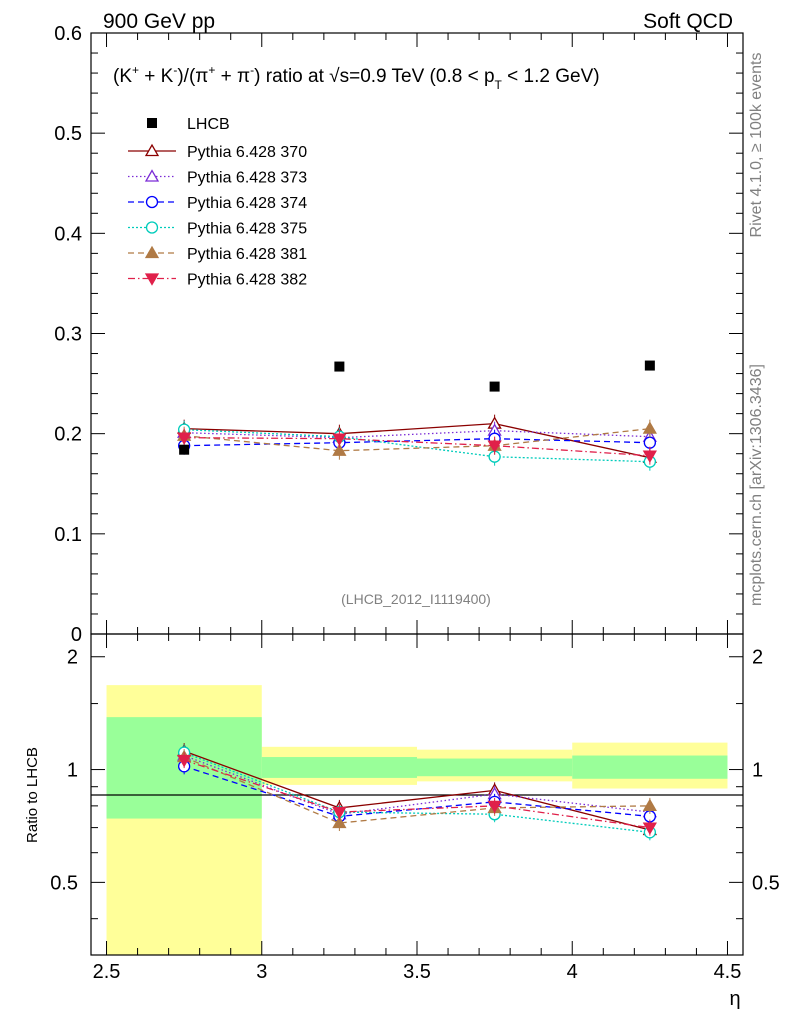  What do you see at coordinates (152, 123) in the screenshot?
I see `legend-marker-data` at bounding box center [152, 123].